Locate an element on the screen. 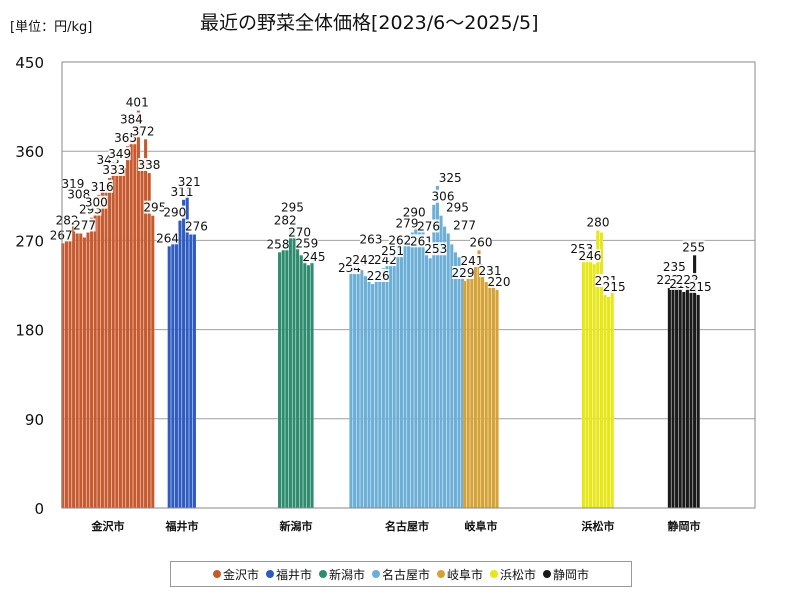 Image resolution: width=800 pixels, height=600 pixels. data-label: 242 is located at coordinates (363, 260).